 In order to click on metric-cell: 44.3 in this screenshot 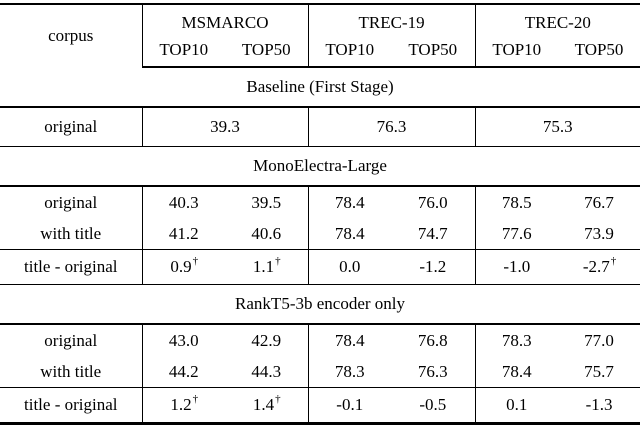, I will do `click(267, 372)`.